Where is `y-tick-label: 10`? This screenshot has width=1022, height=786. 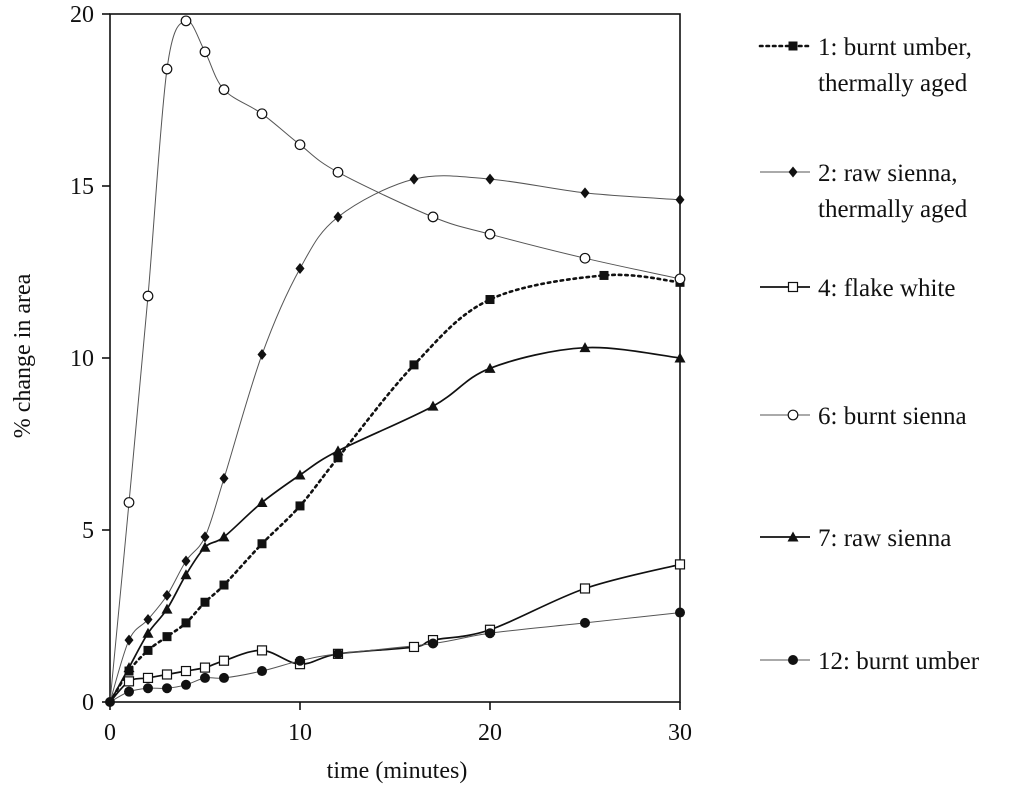
y-tick-label: 10 is located at coordinates (82, 359).